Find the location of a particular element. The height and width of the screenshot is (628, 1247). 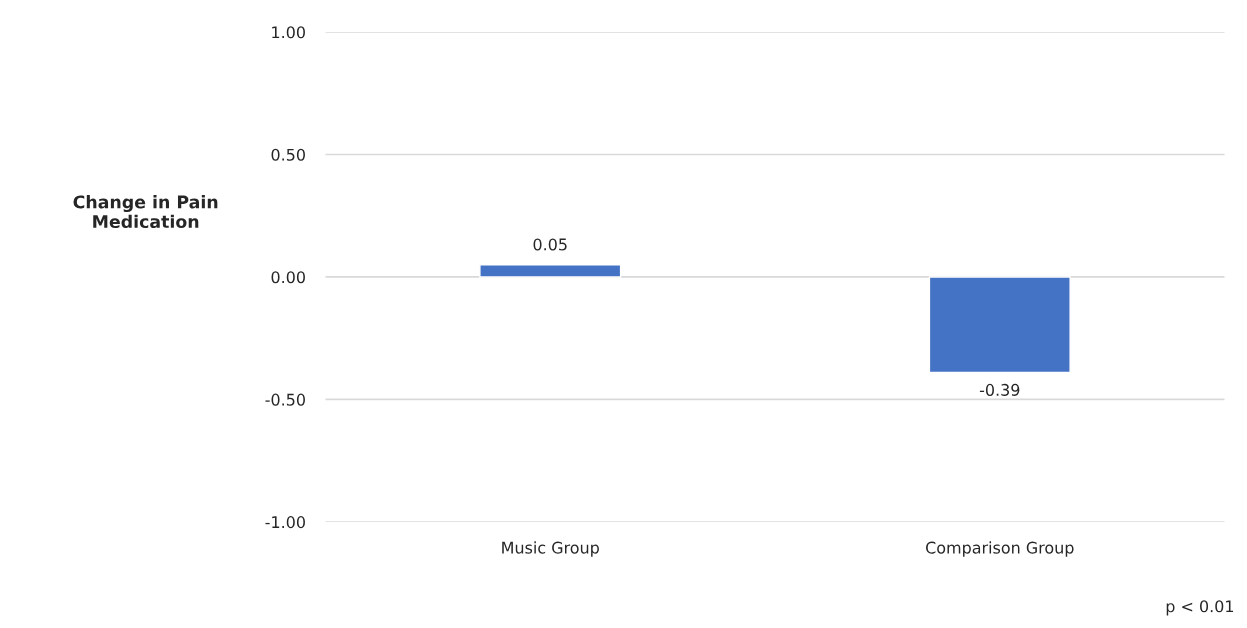

y-tick-label: 1.00 is located at coordinates (288, 32).